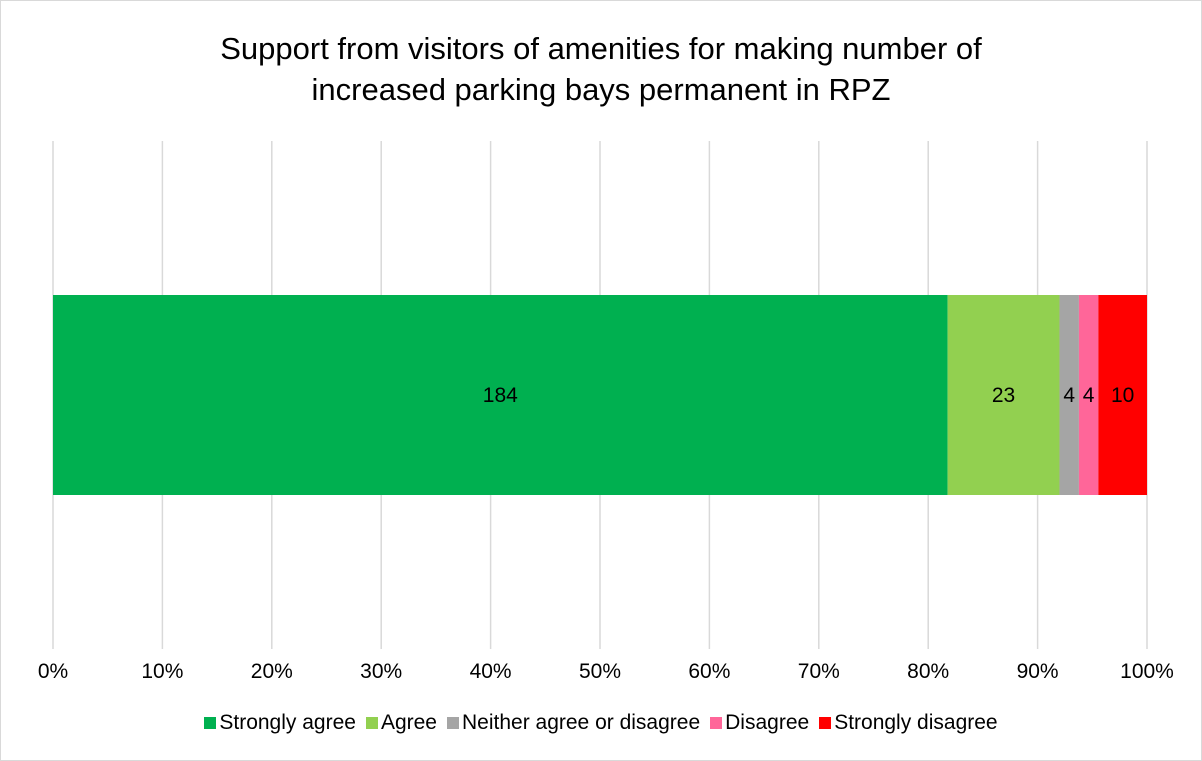 This screenshot has width=1202, height=761. I want to click on legend-item: Strongly disagree, so click(908, 723).